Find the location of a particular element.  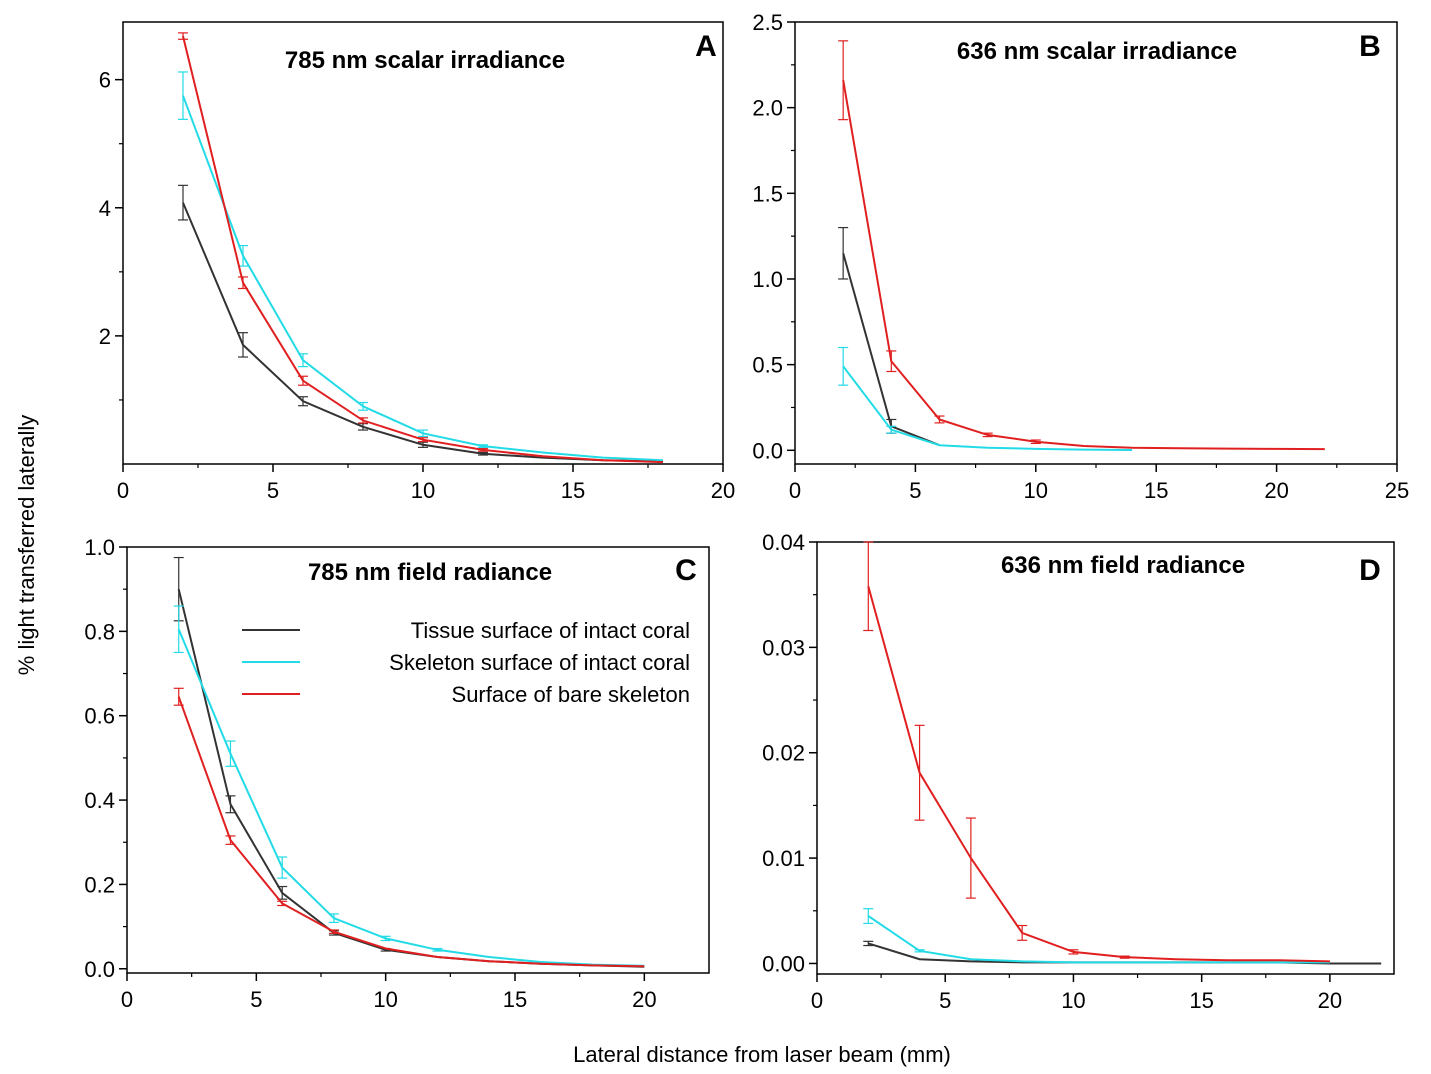

y-tick-label: 0.4 is located at coordinates (99, 800).